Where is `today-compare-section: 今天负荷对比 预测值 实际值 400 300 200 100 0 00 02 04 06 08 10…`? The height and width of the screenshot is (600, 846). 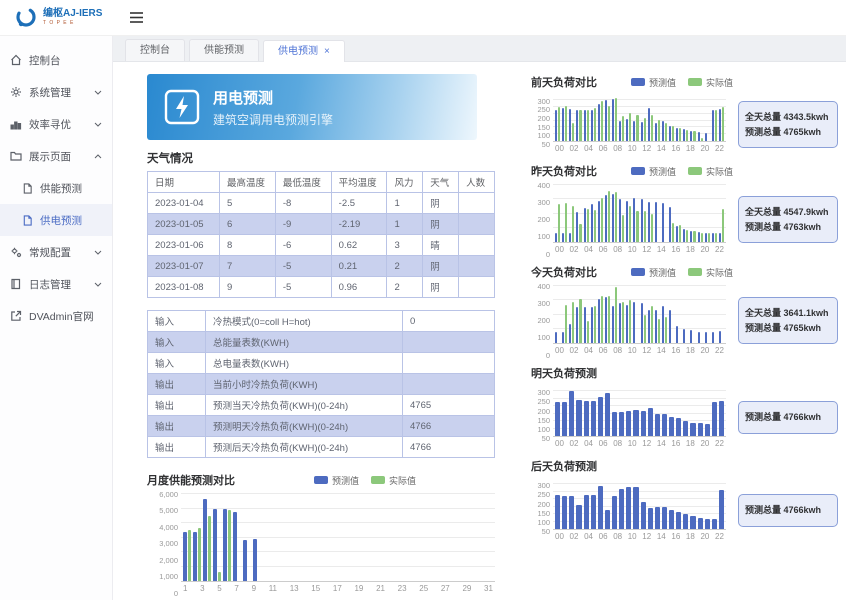 today-compare-section: 今天负荷对比 预测值 实际值 400 300 200 100 0 00 02 04 06 08 10… is located at coordinates (684, 312).